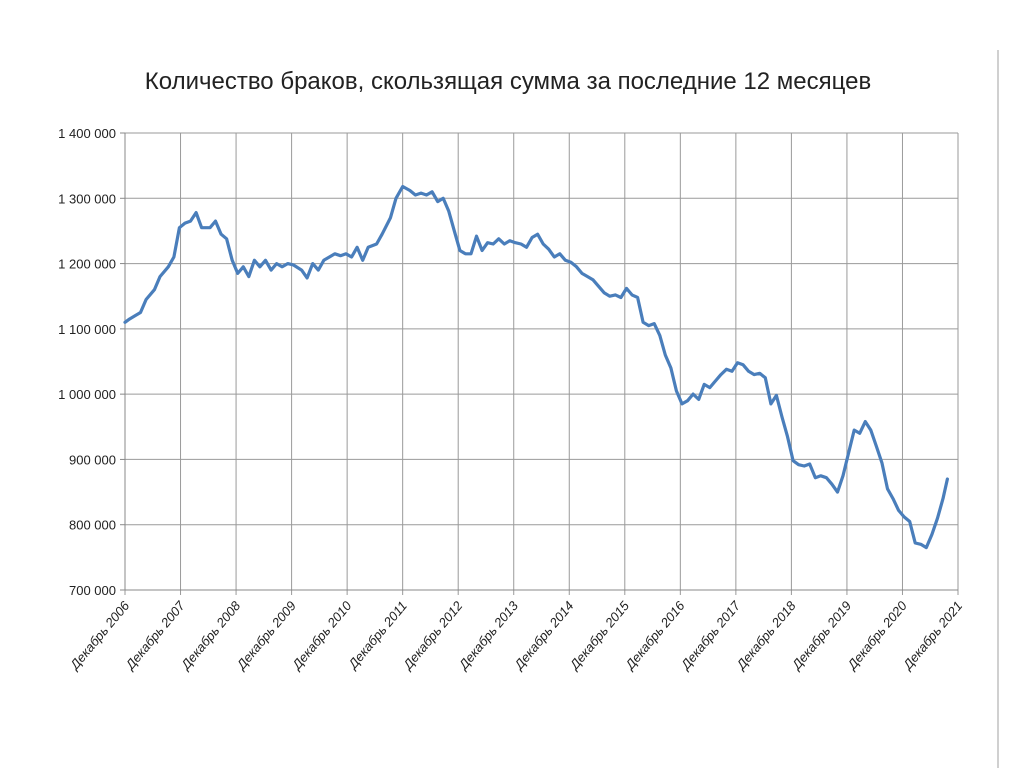 The height and width of the screenshot is (768, 1024). What do you see at coordinates (92, 525) in the screenshot?
I see `y-tick-label: 800 000` at bounding box center [92, 525].